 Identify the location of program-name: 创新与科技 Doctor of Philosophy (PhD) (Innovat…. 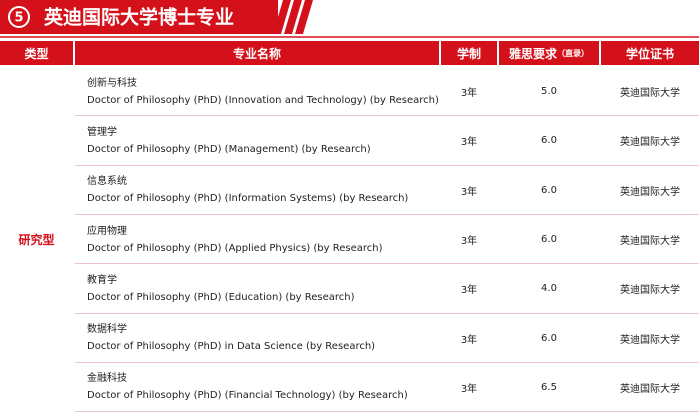
(257, 91).